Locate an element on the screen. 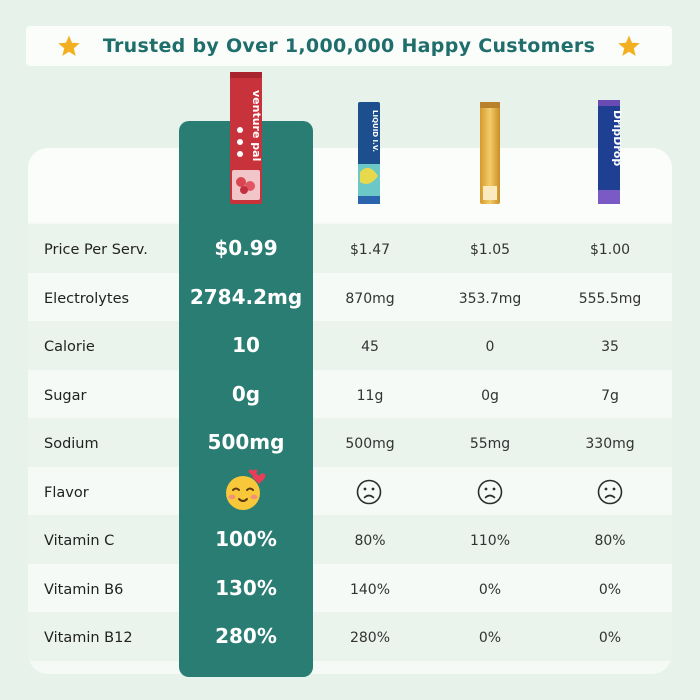 Image resolution: width=700 pixels, height=700 pixels. row-label-vitamin-c: Vitamin C is located at coordinates (79, 541).